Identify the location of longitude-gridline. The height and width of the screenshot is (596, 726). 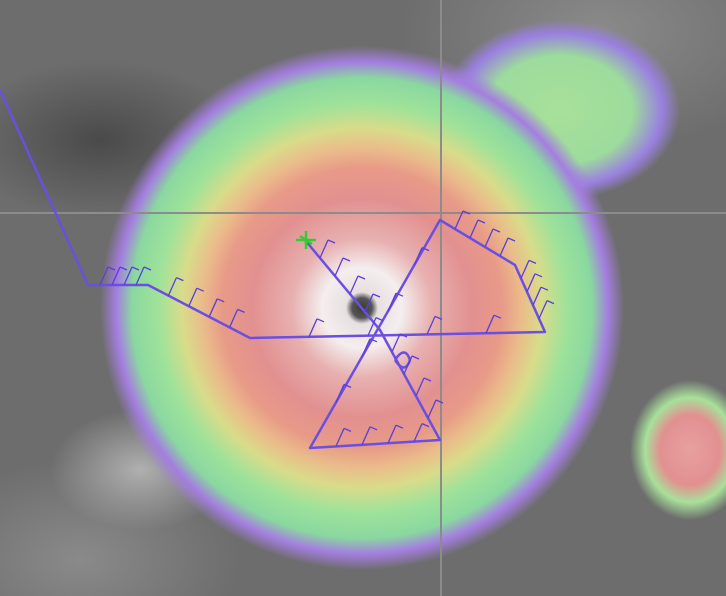
(441, 298).